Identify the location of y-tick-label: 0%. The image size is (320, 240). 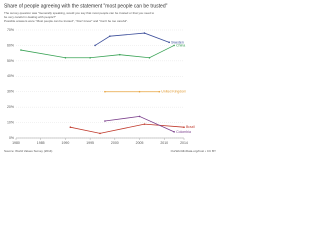
(11, 138).